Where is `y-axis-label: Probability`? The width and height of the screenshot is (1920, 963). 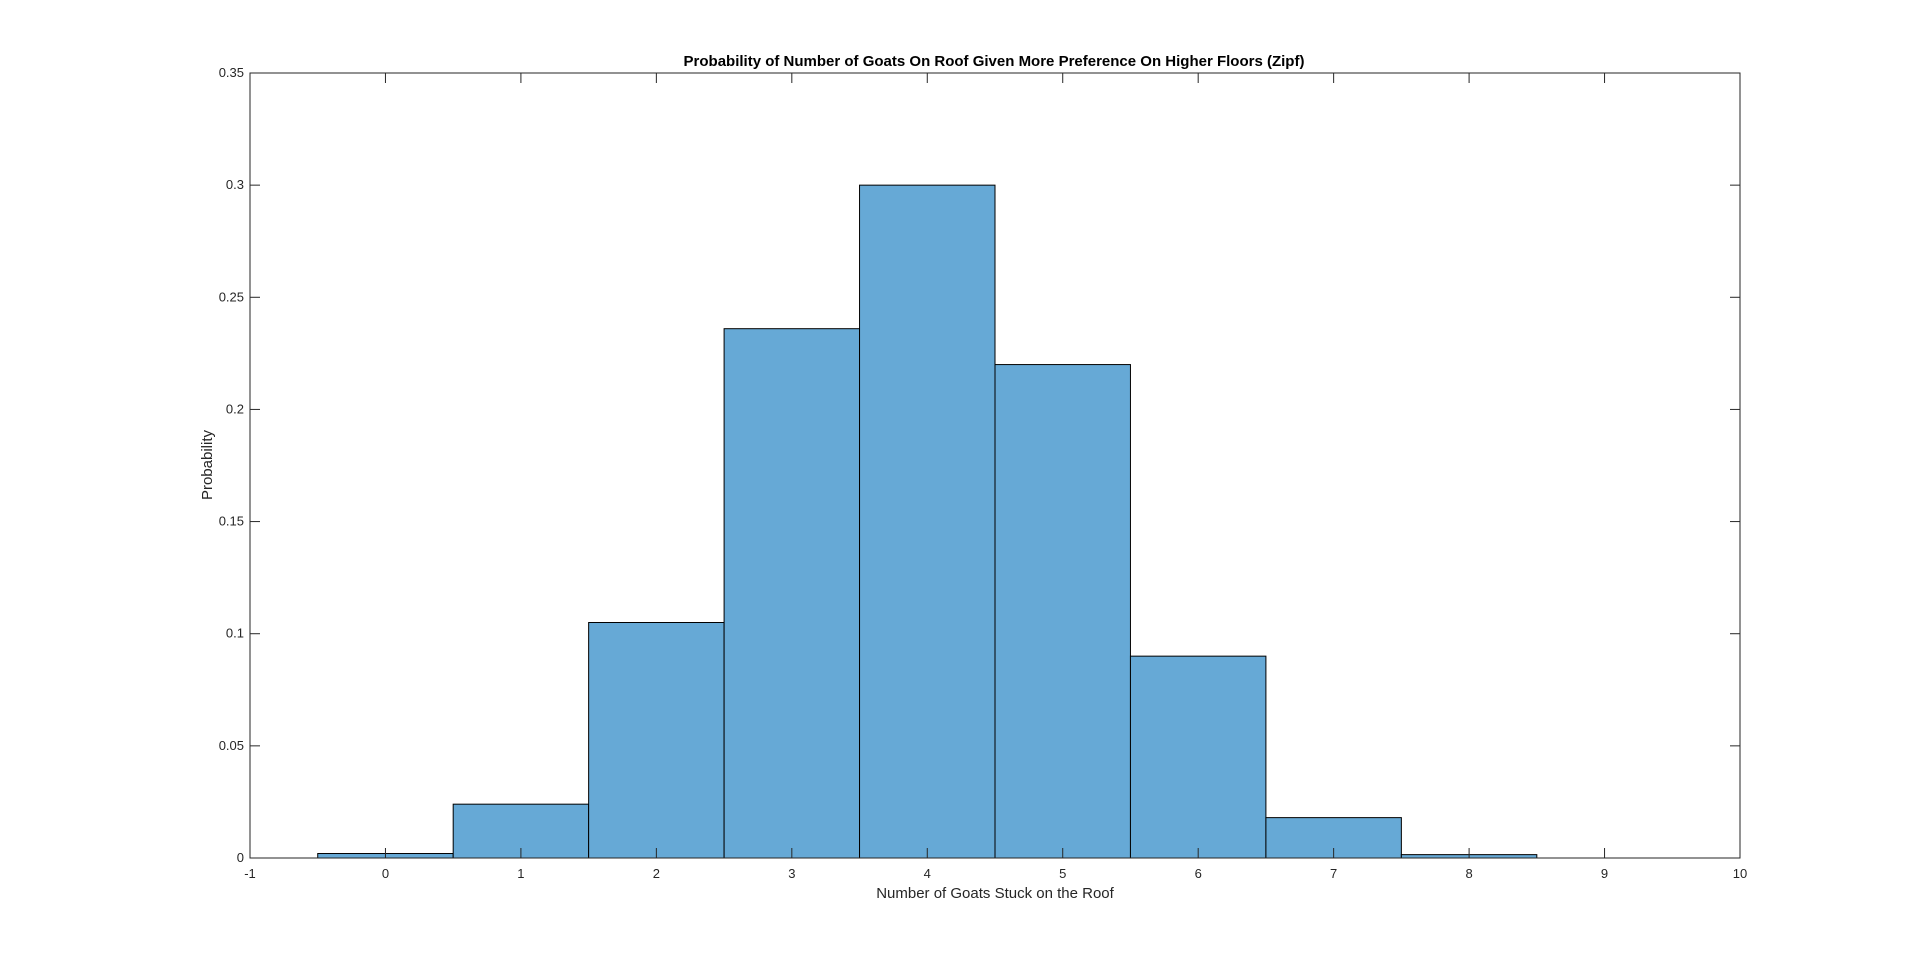
y-axis-label: Probability is located at coordinates (207, 464).